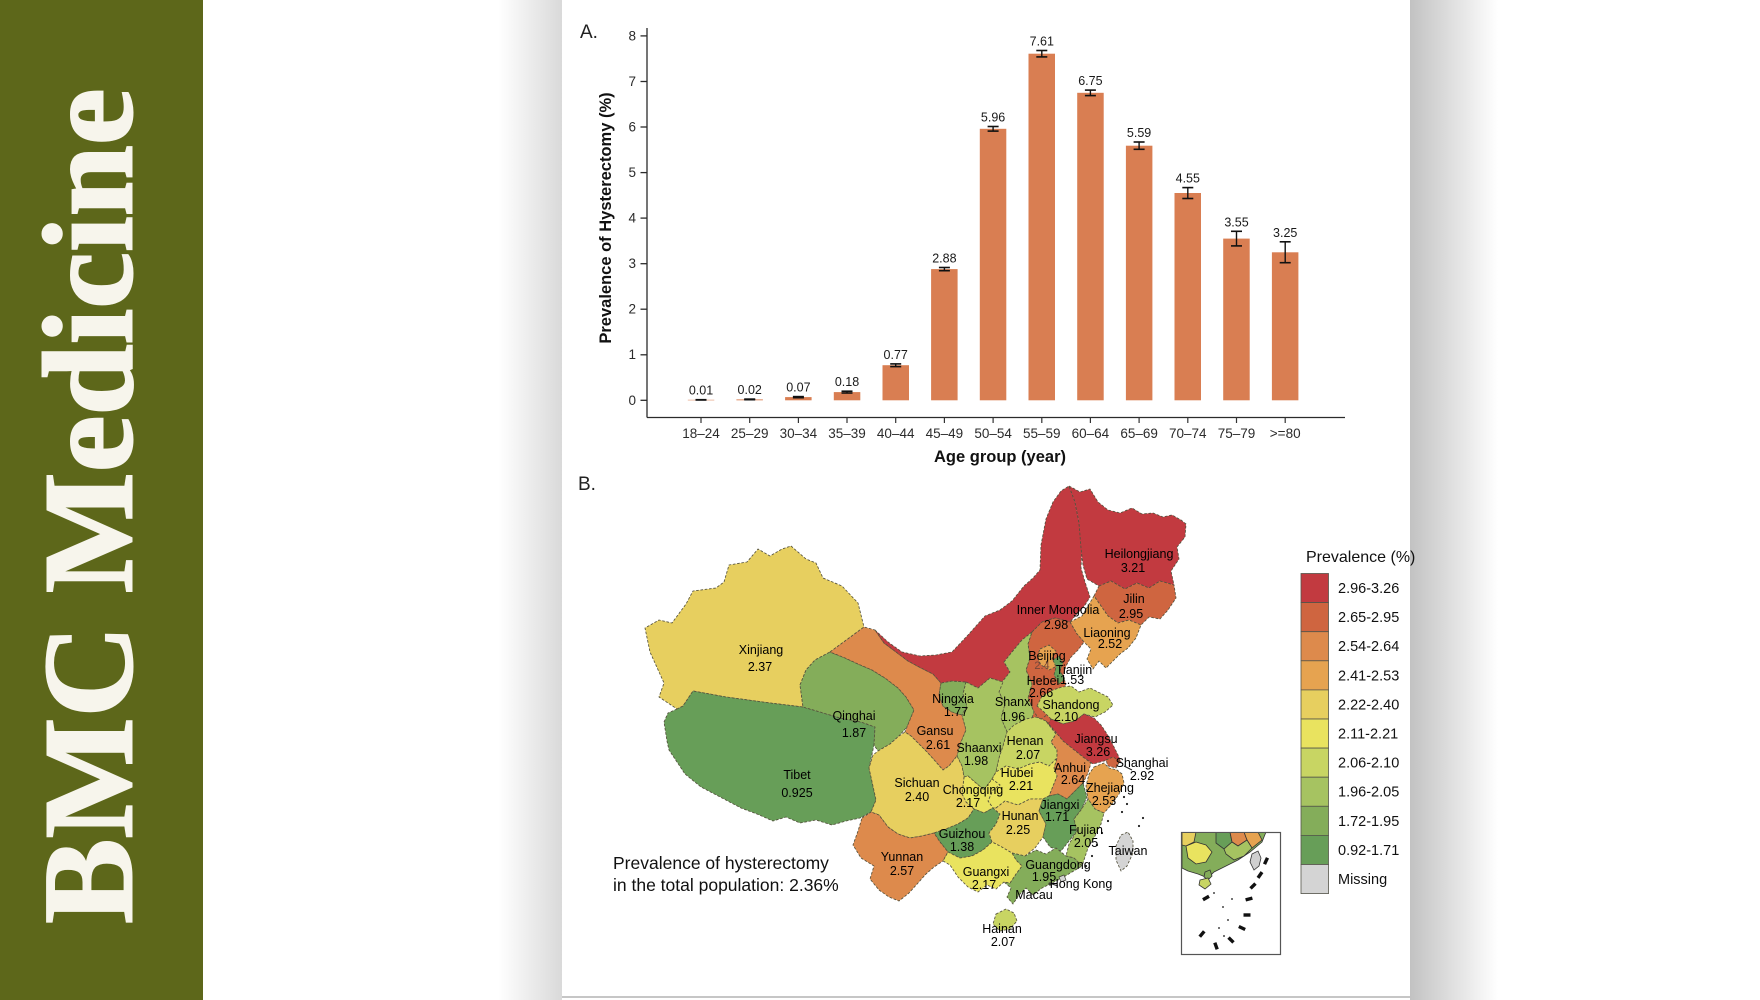  What do you see at coordinates (944, 259) in the screenshot?
I see `svg-text: 2.88` at bounding box center [944, 259].